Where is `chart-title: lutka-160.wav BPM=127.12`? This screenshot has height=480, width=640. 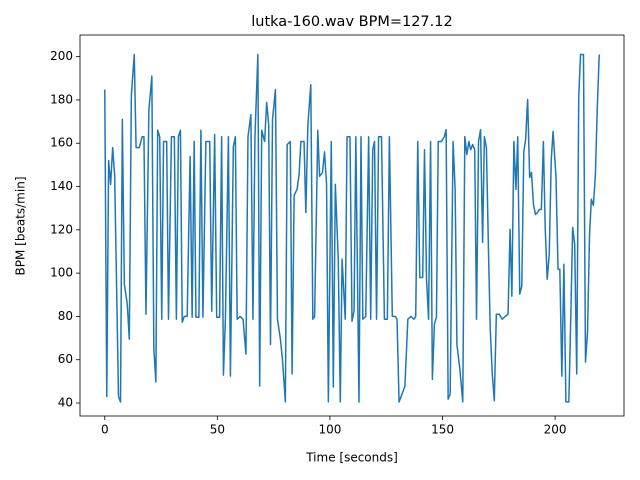
chart-title: lutka-160.wav BPM=127.12 is located at coordinates (351, 22).